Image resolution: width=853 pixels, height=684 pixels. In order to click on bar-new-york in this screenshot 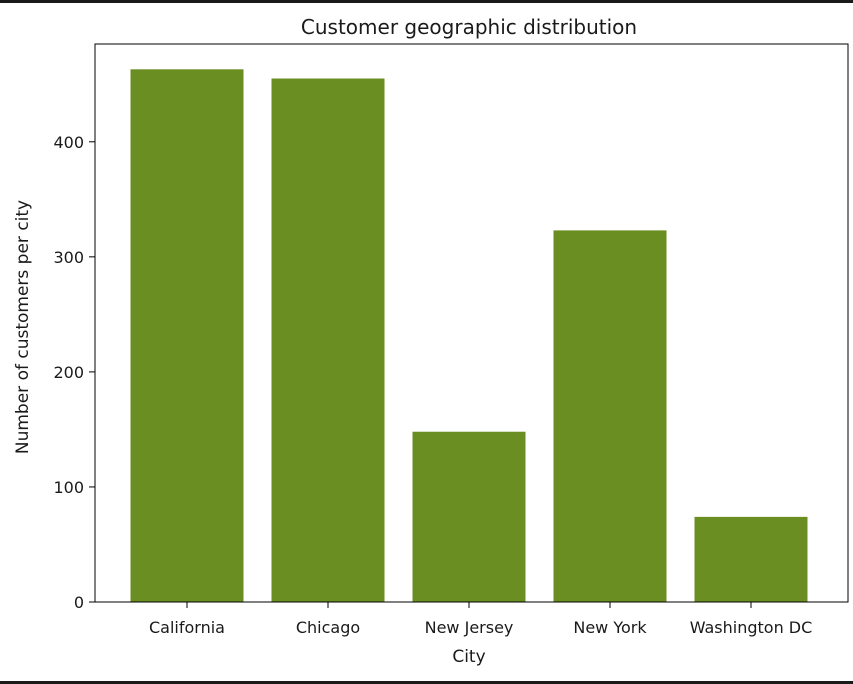, I will do `click(610, 416)`.